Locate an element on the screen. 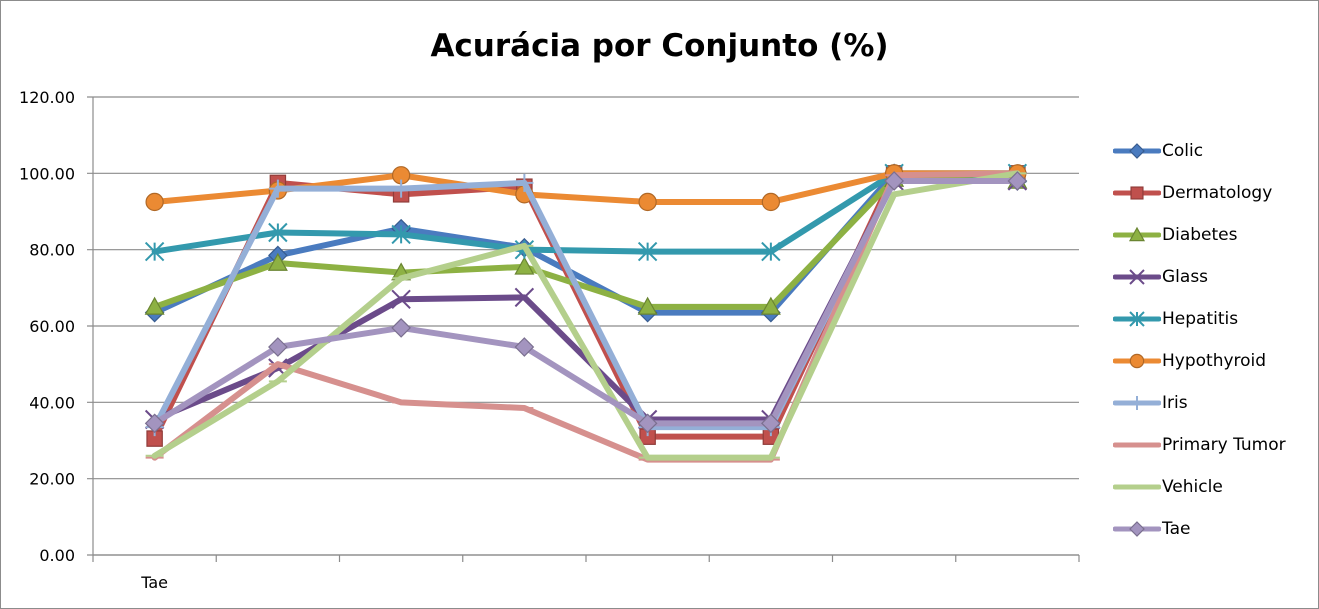  y-tick-label: 60.00 is located at coordinates (52, 326).